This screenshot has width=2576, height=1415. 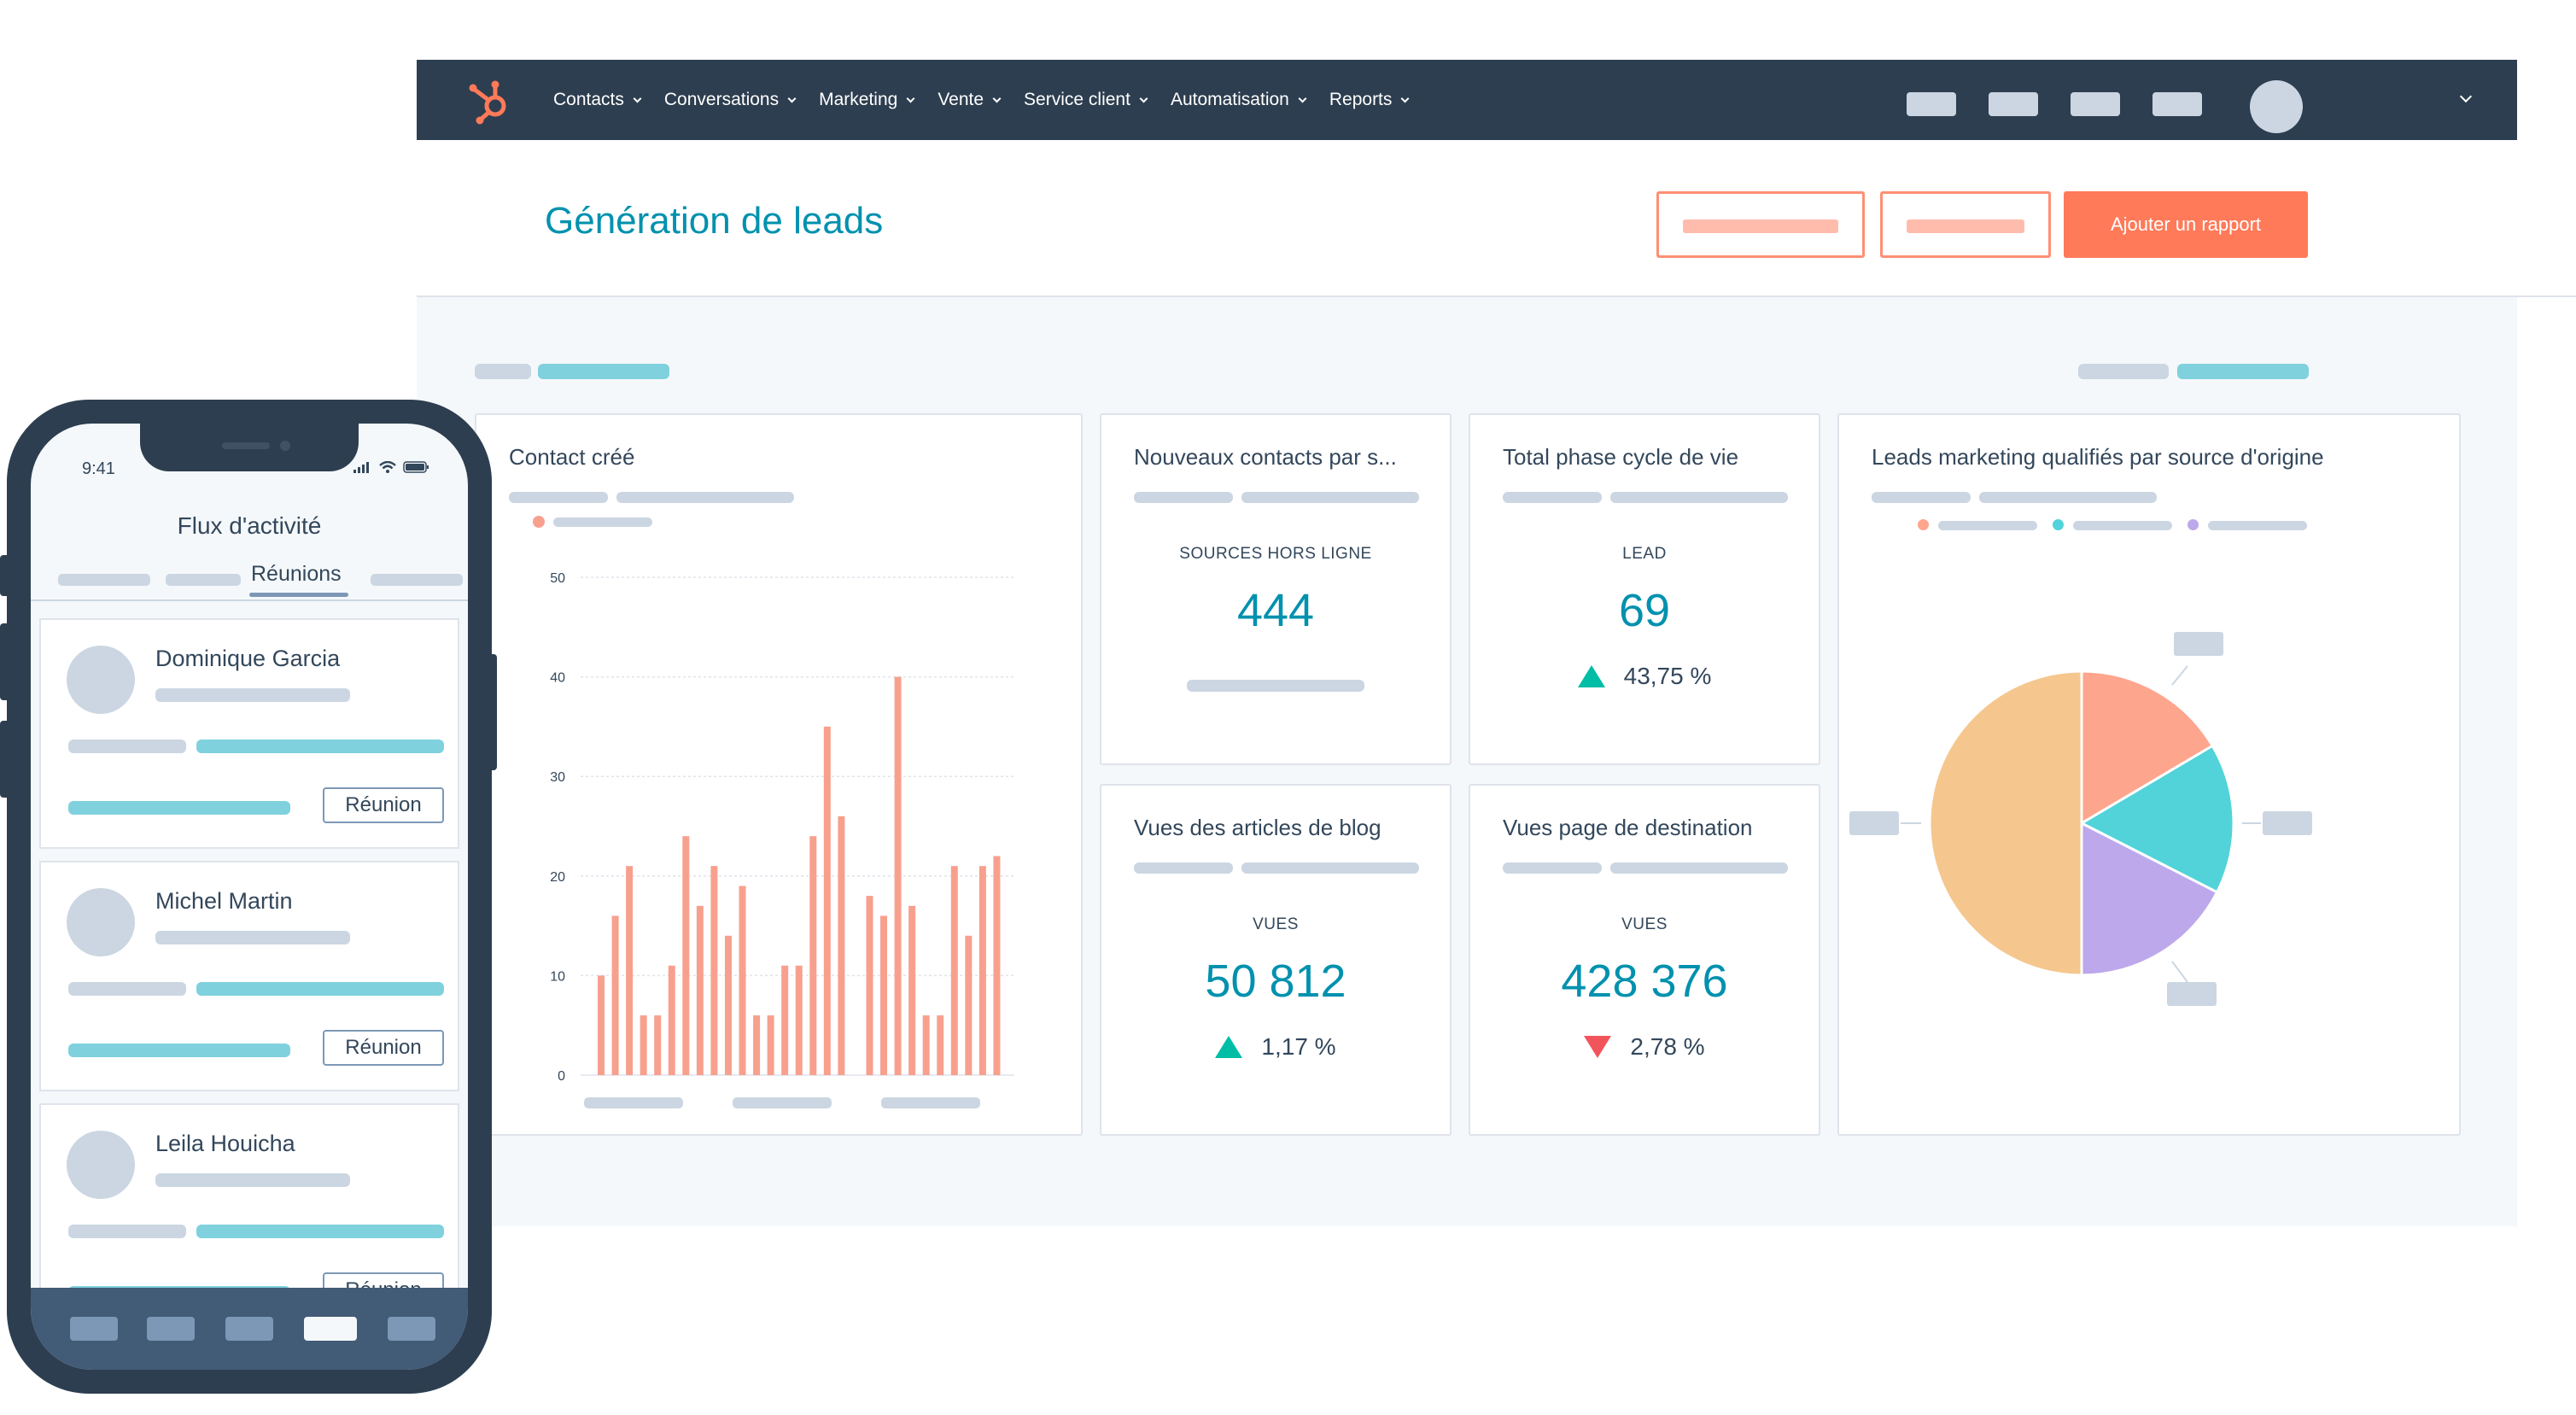 What do you see at coordinates (961, 99) in the screenshot?
I see `nav-vente-label: Vente` at bounding box center [961, 99].